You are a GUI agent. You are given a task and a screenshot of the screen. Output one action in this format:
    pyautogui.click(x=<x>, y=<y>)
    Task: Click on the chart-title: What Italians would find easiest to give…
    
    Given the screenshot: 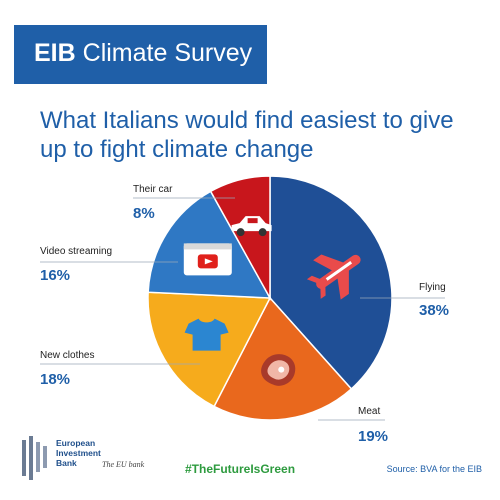 What is the action you would take?
    pyautogui.click(x=247, y=135)
    